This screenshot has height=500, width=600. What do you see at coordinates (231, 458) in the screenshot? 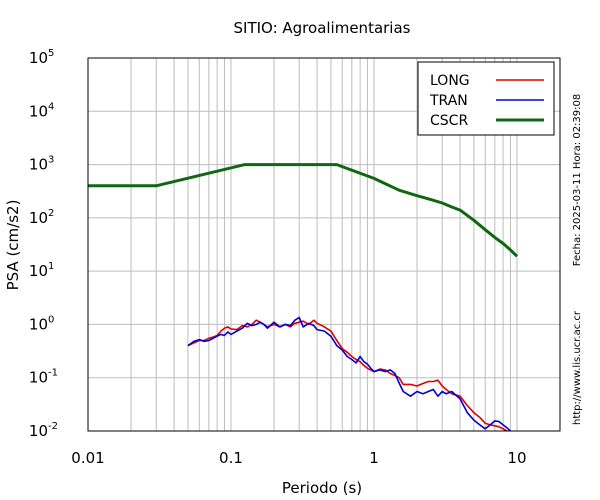
I see `x-tick-label: 0.1` at bounding box center [231, 458].